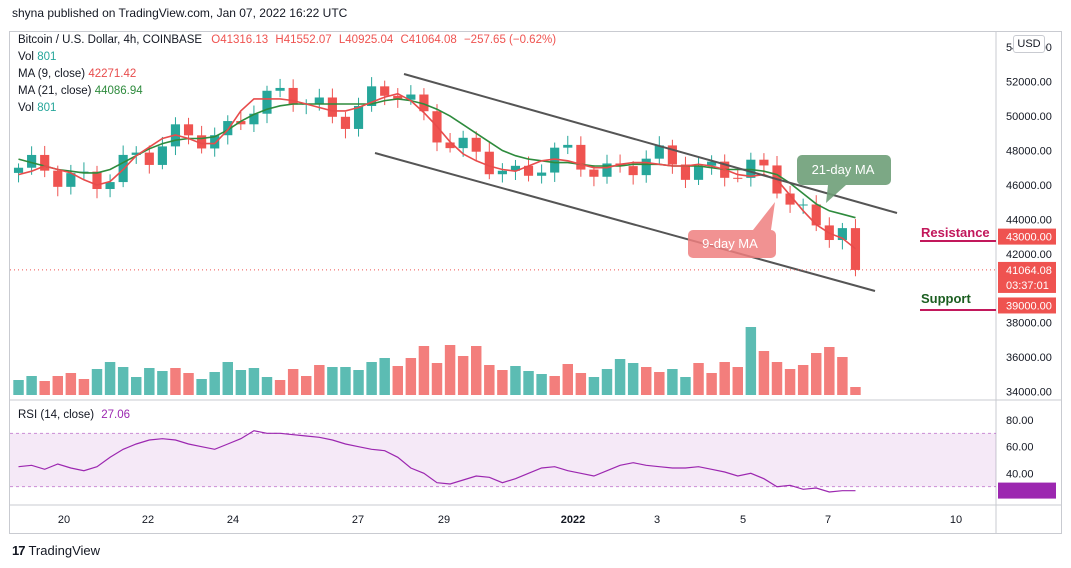 The image size is (1071, 568). Describe the element at coordinates (1029, 152) in the screenshot. I see `price-tick-label: 48000.00` at that location.